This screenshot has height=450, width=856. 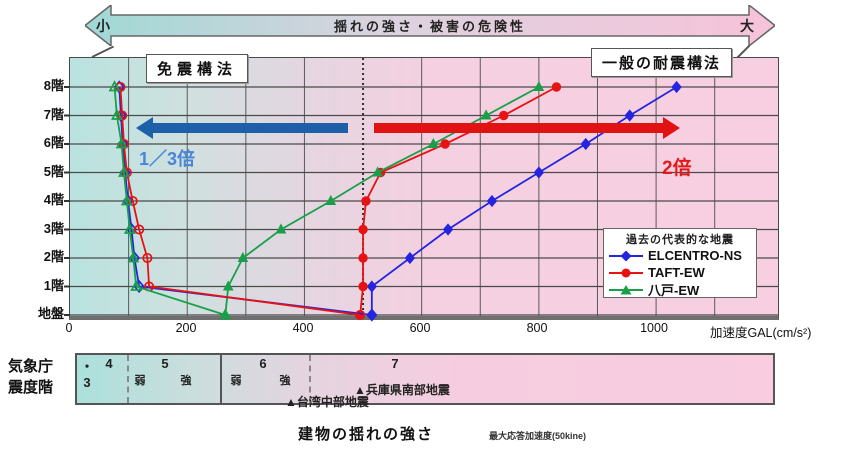 I want to click on hyogo-earthquake-marker: ▲兵庫県南部地震, so click(x=402, y=390).